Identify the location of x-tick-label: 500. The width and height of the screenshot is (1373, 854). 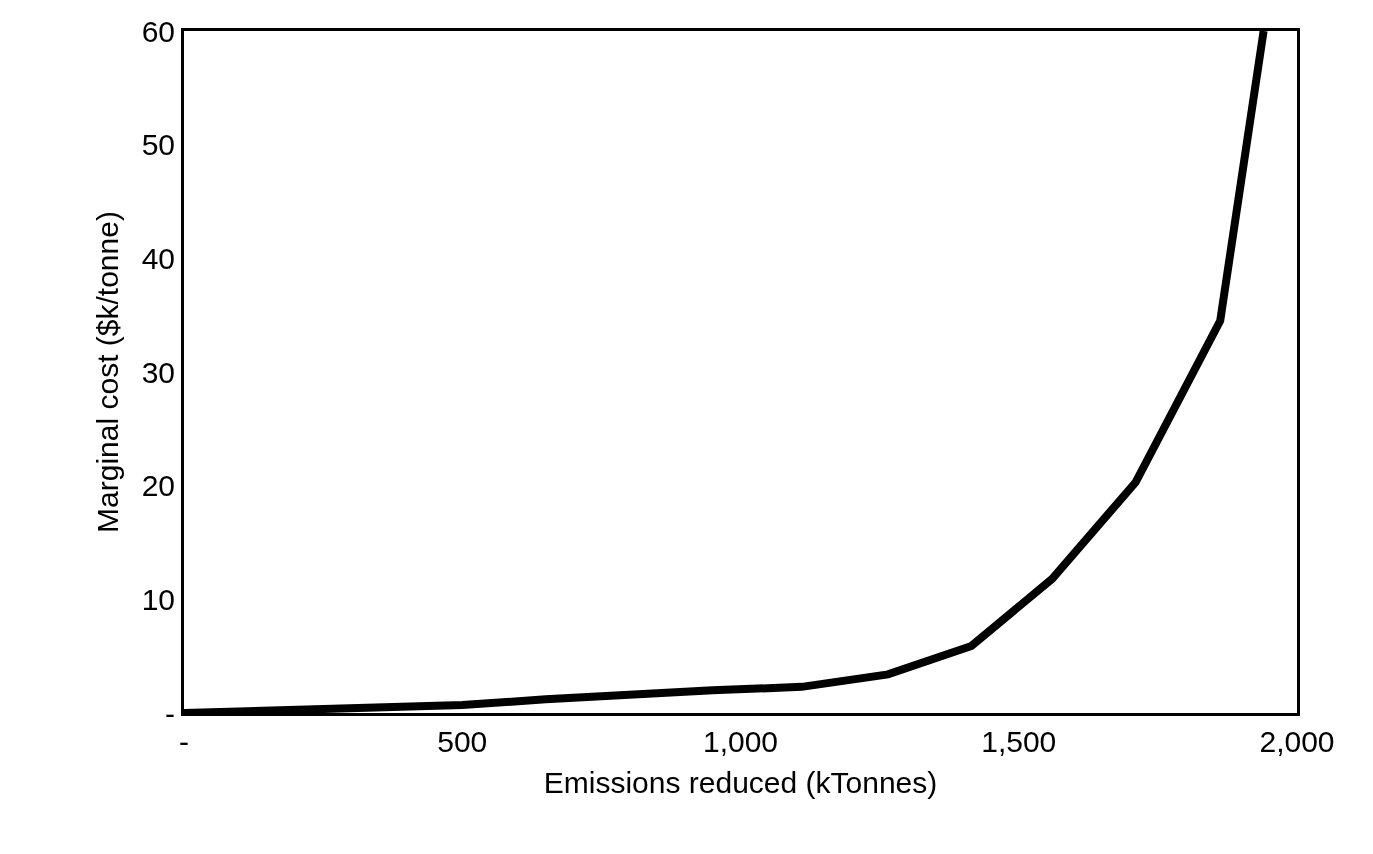
(462, 741).